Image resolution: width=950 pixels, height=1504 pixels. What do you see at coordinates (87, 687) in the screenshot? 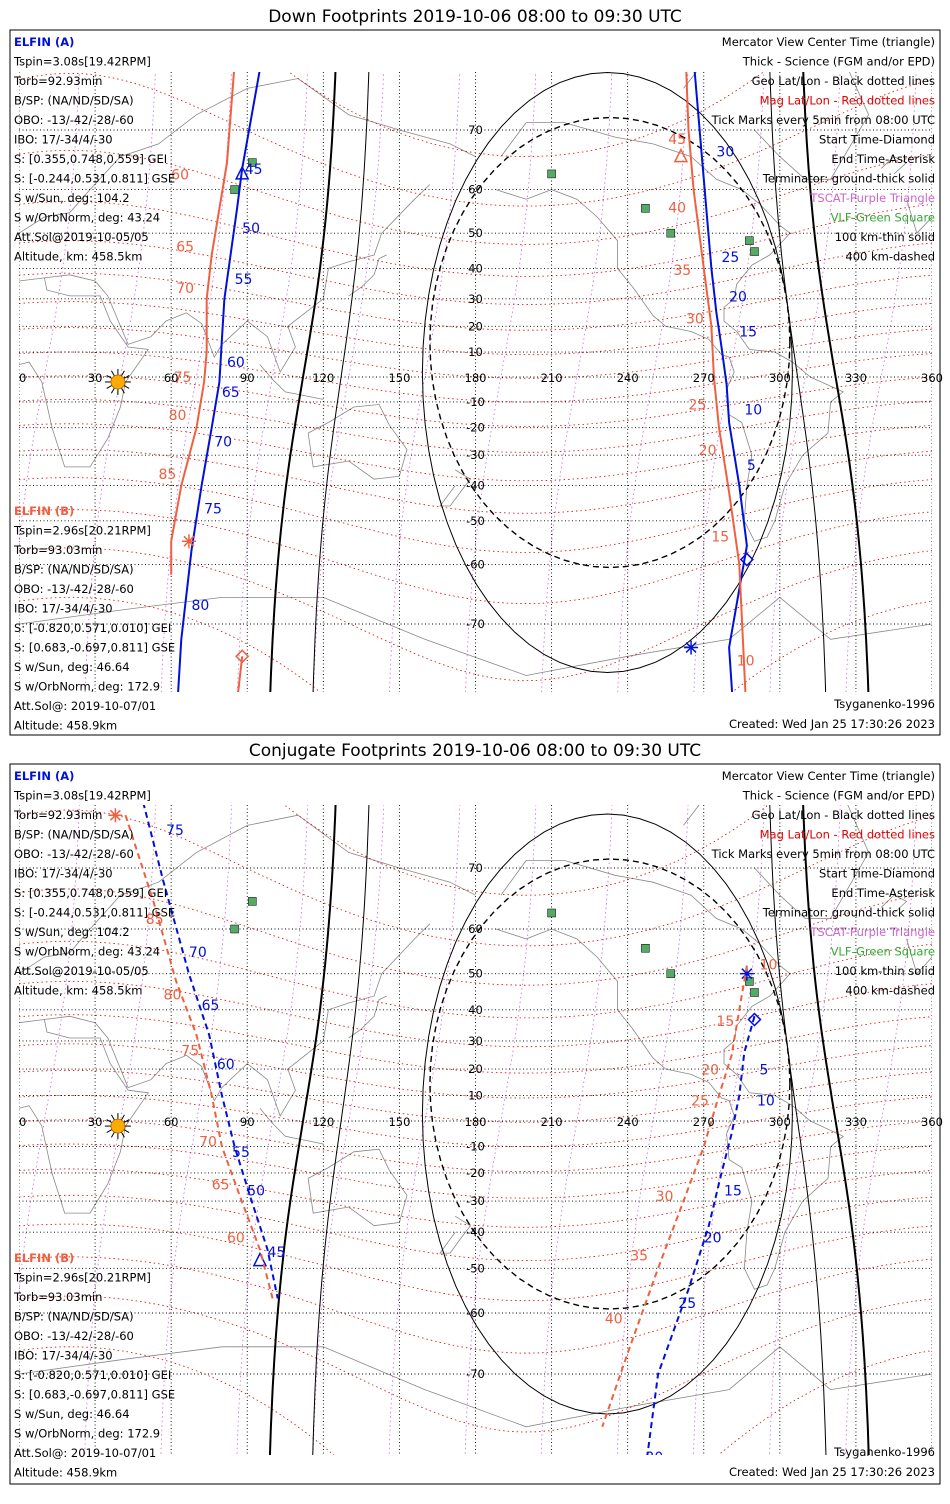
I see `elfin-b-info-line: S w/OrbNorm, deg: 172.9` at bounding box center [87, 687].